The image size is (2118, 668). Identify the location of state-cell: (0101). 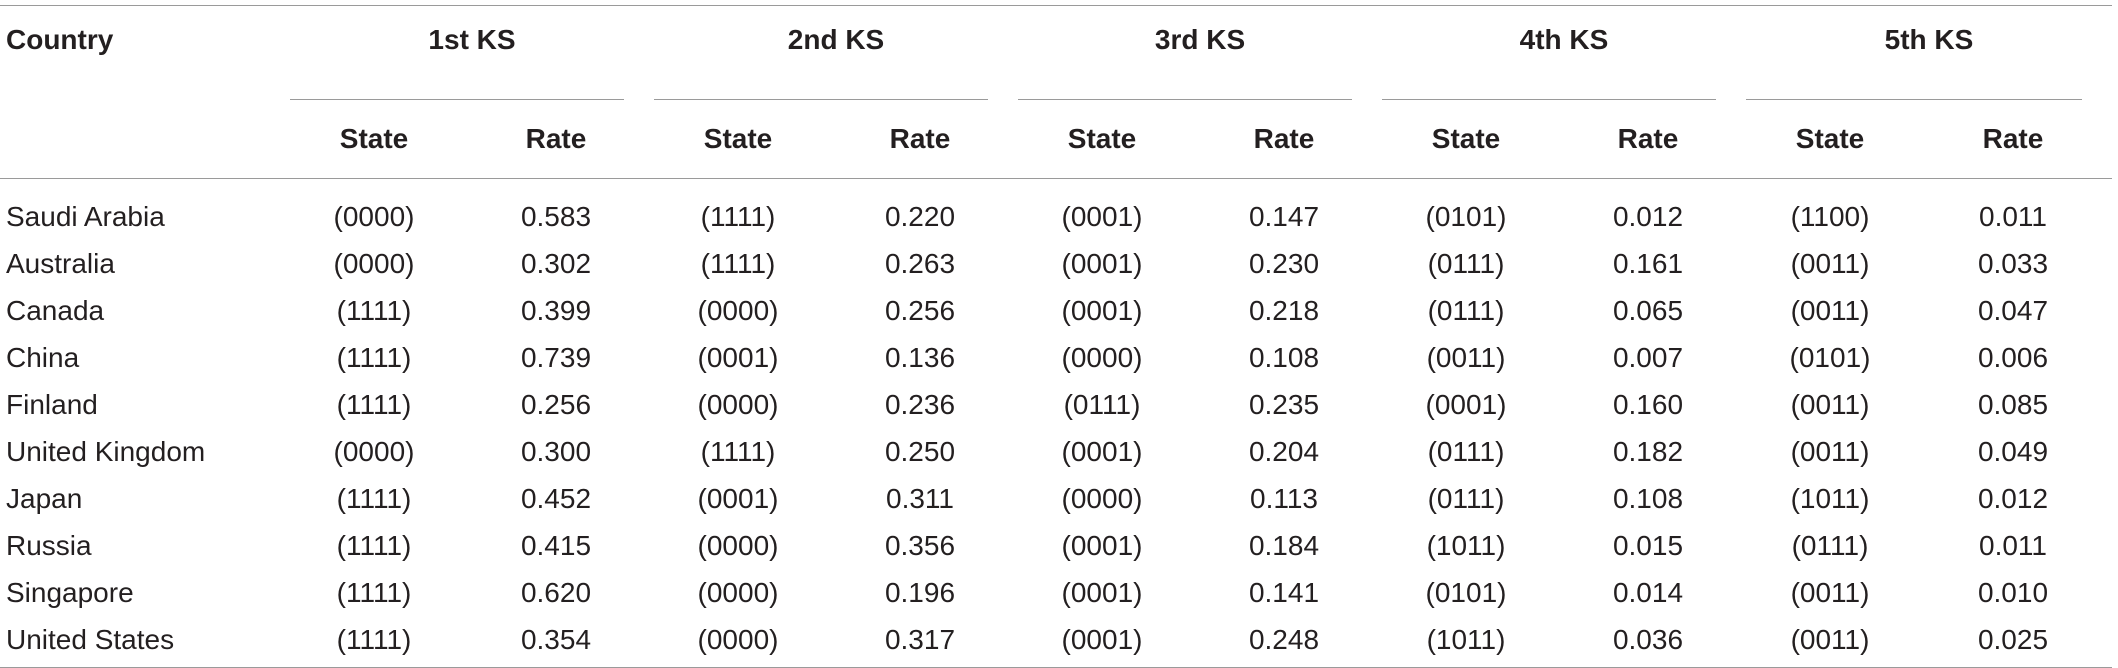
(1466, 592).